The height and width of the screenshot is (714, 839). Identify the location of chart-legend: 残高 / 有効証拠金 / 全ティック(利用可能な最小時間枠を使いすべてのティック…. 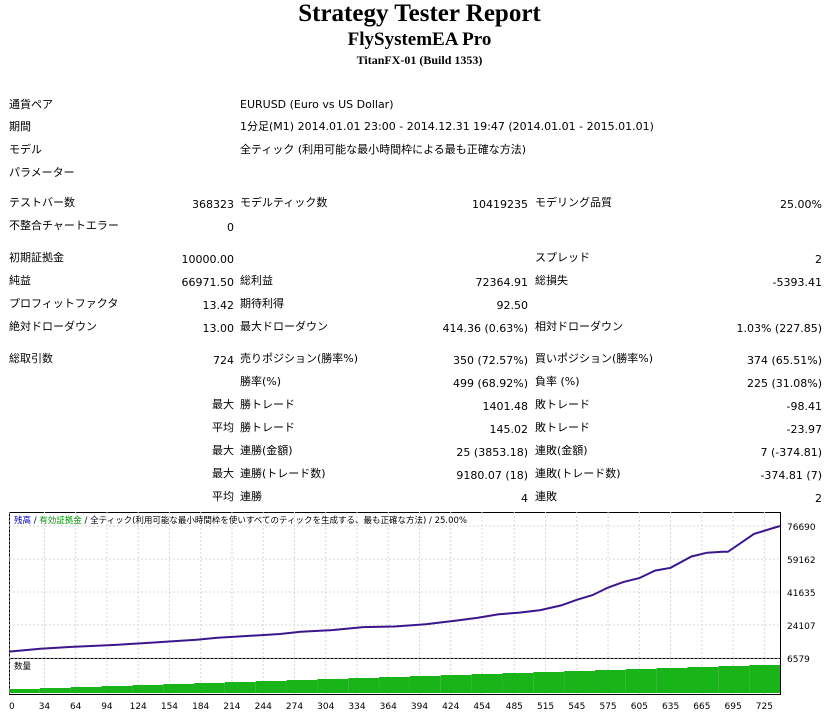
(240, 521).